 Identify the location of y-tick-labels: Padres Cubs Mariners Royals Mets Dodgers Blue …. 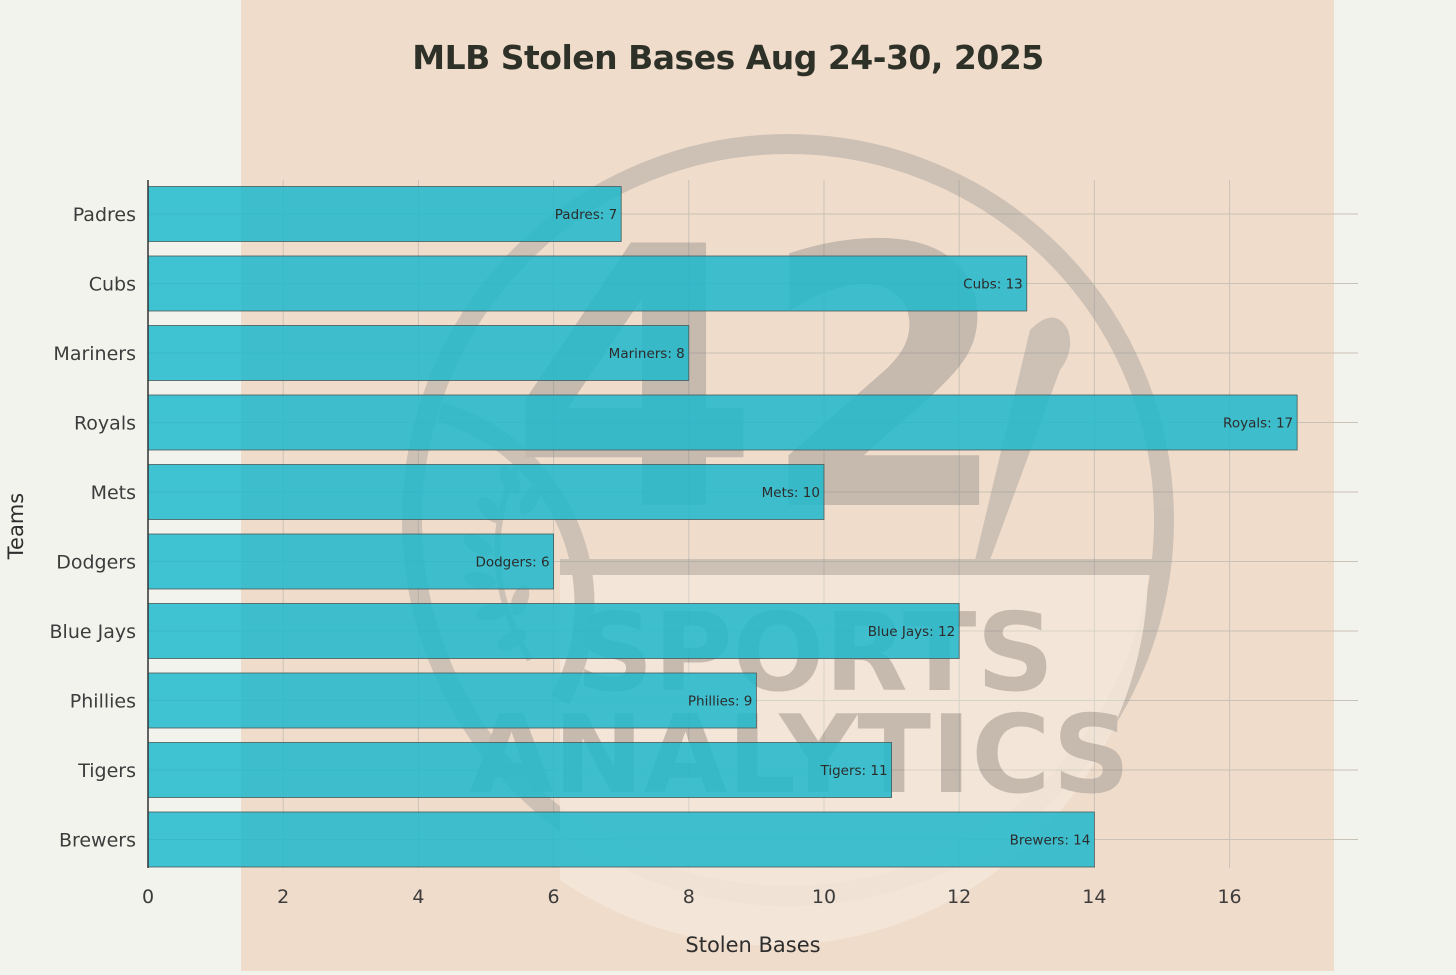
(93, 528).